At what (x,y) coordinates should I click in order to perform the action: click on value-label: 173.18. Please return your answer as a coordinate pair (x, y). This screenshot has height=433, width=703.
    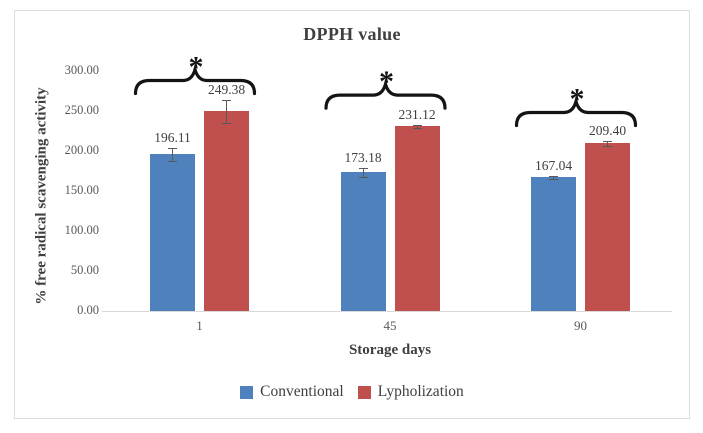
    Looking at the image, I should click on (363, 157).